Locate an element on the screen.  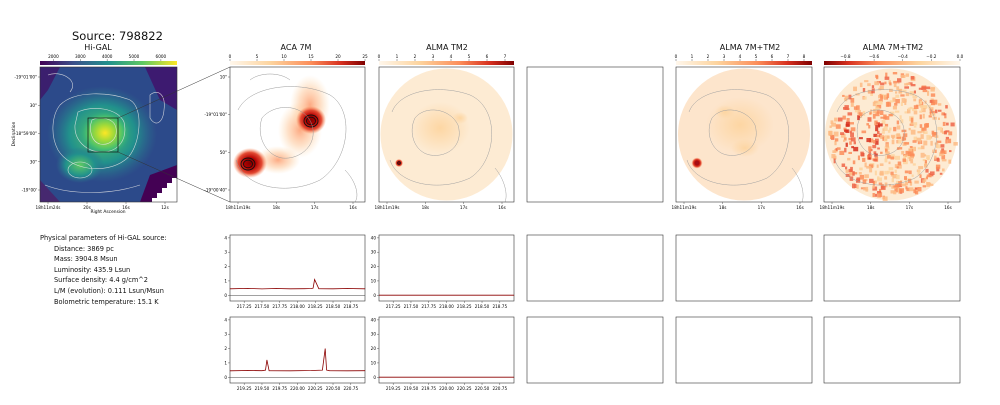
higal-ytick-label-2: -18°59'00" is located at coordinates (25, 133).